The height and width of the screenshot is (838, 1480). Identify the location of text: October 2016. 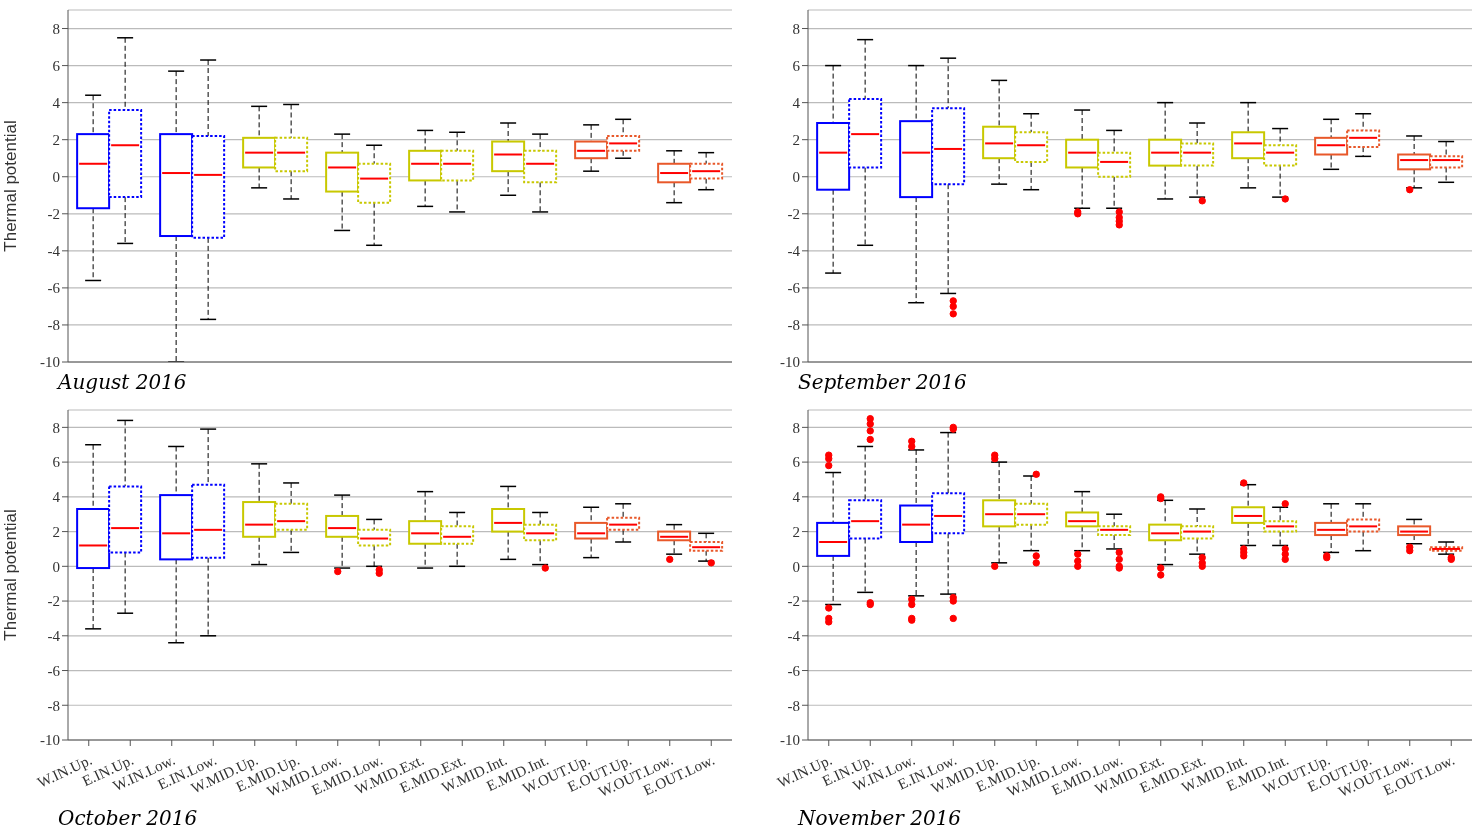
(128, 818).